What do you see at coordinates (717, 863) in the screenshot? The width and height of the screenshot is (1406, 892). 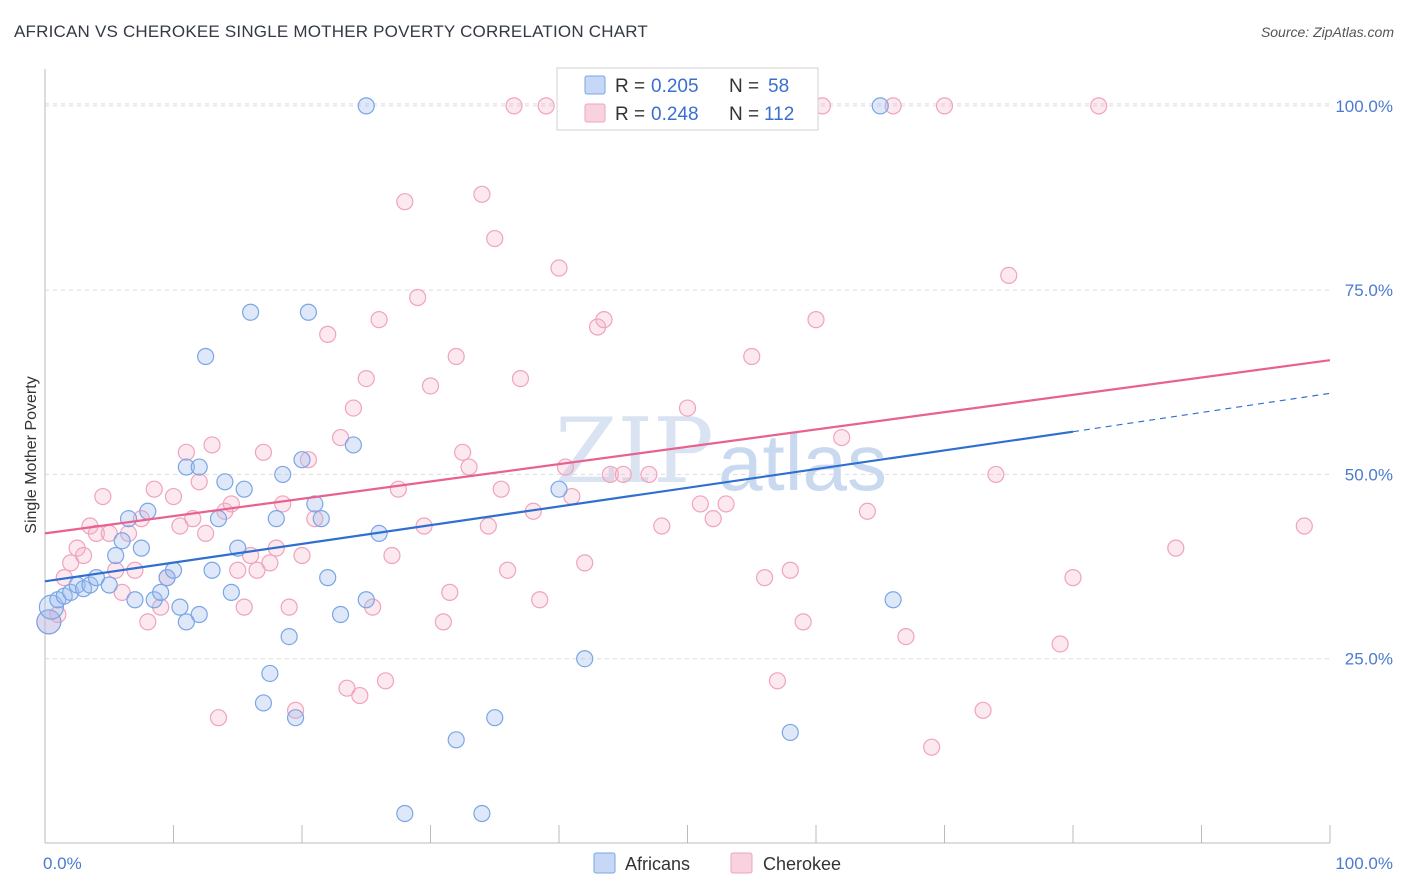 I see `series-legend: Africans Cherokee` at bounding box center [717, 863].